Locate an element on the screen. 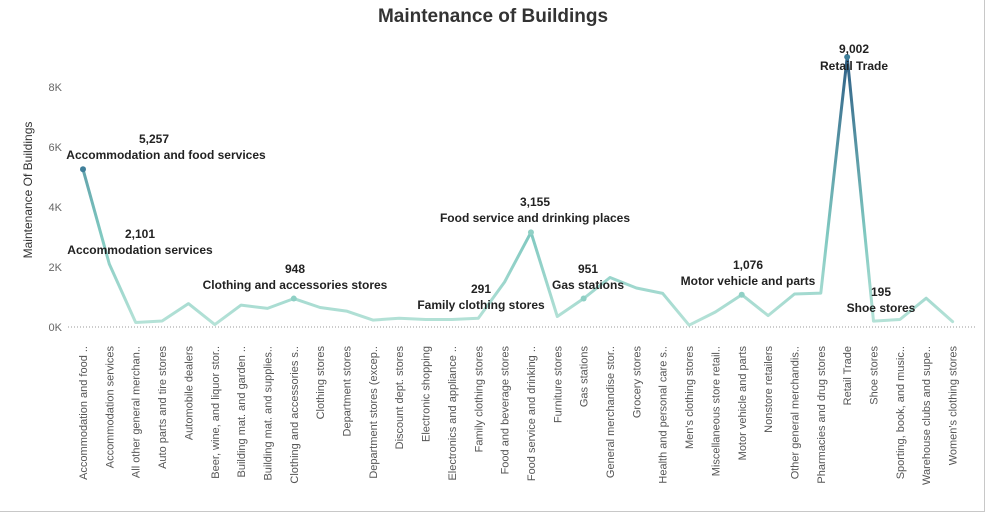  x-category-label: All other general merchan.. is located at coordinates (137, 412).